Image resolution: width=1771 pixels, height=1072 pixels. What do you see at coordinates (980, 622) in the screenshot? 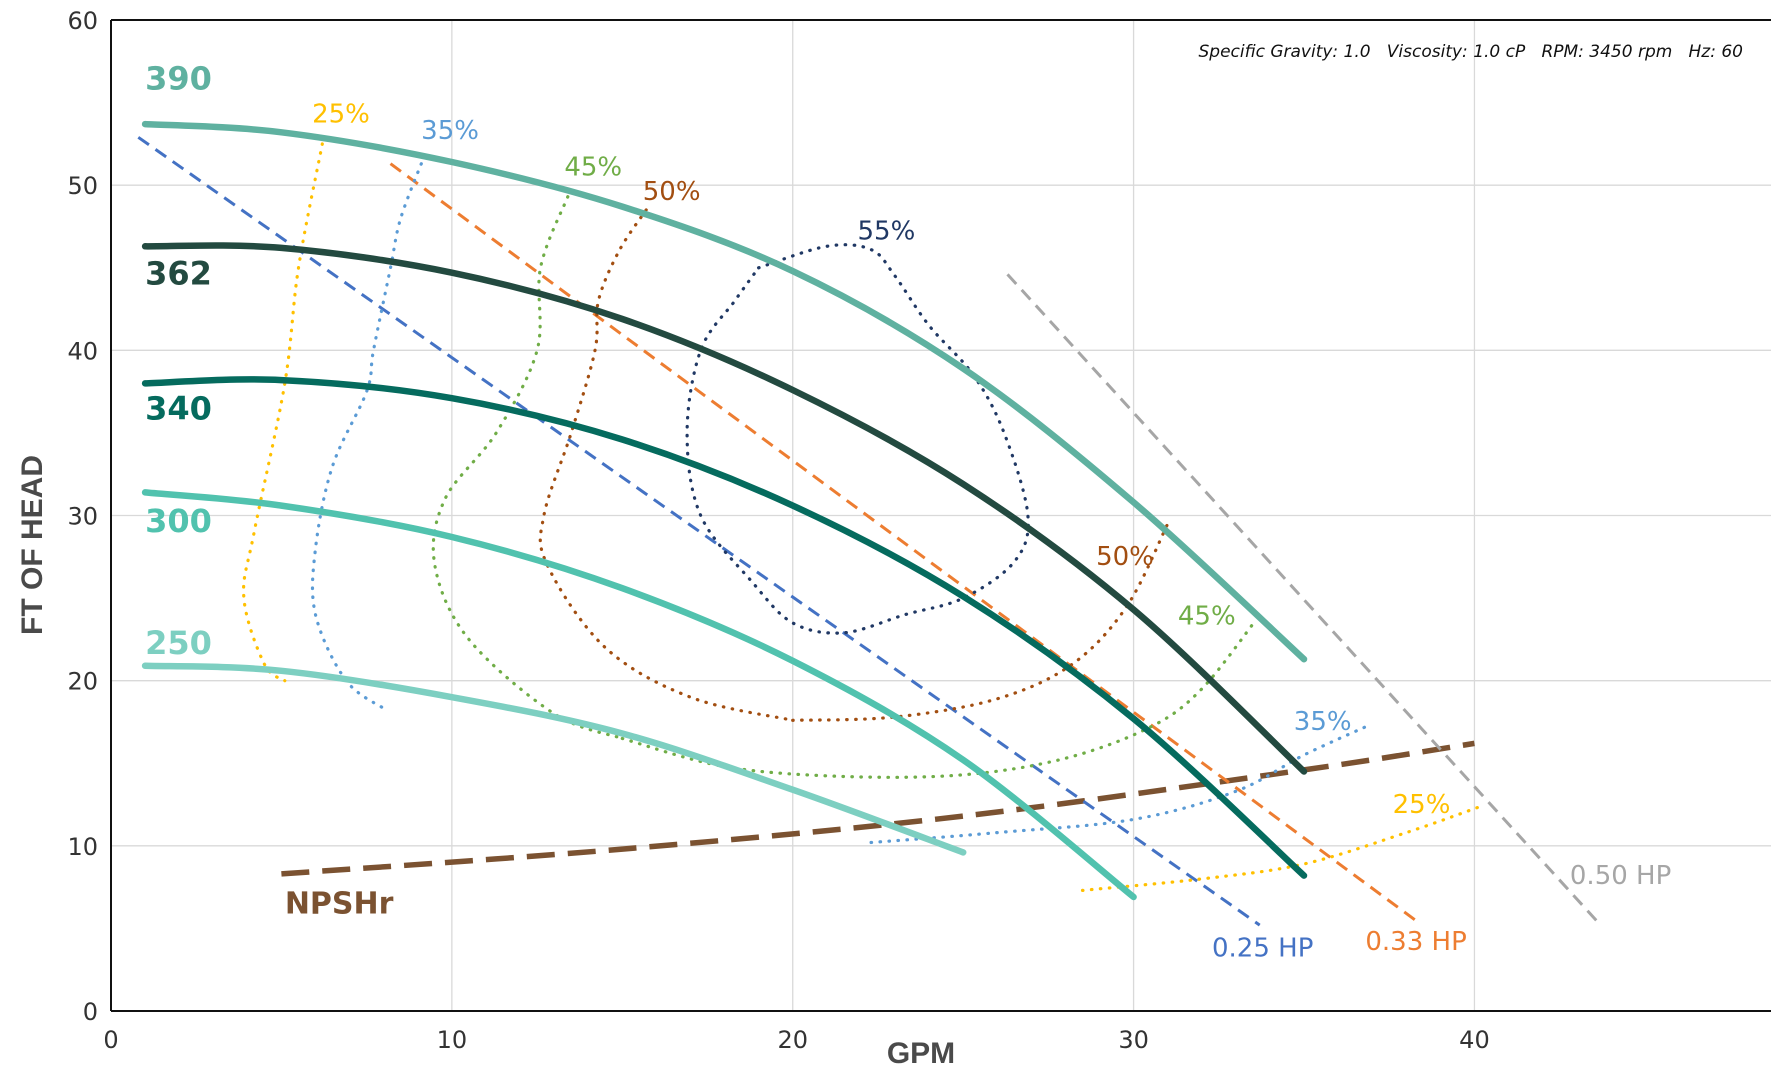
I see `efficiency-curve-50-middle` at bounding box center [980, 622].